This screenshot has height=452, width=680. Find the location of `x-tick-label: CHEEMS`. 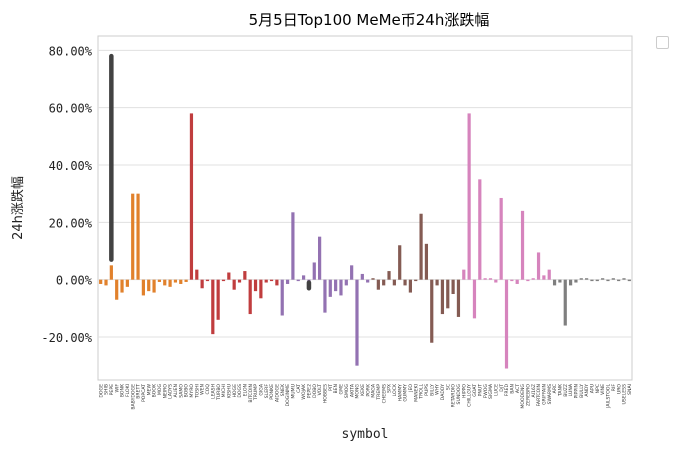

x-tick-label: CHEEMS is located at coordinates (384, 393).